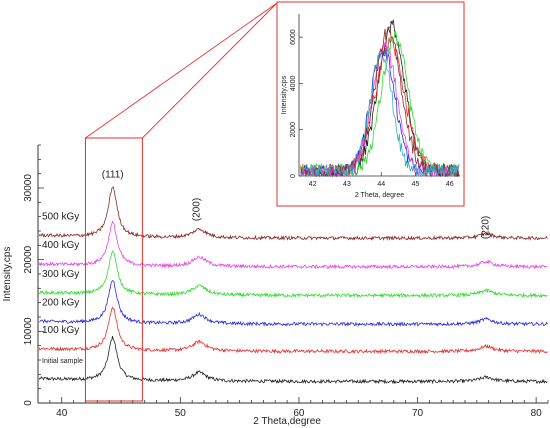 The image size is (550, 428). Describe the element at coordinates (60, 303) in the screenshot. I see `series-label: 200 kGy` at that location.